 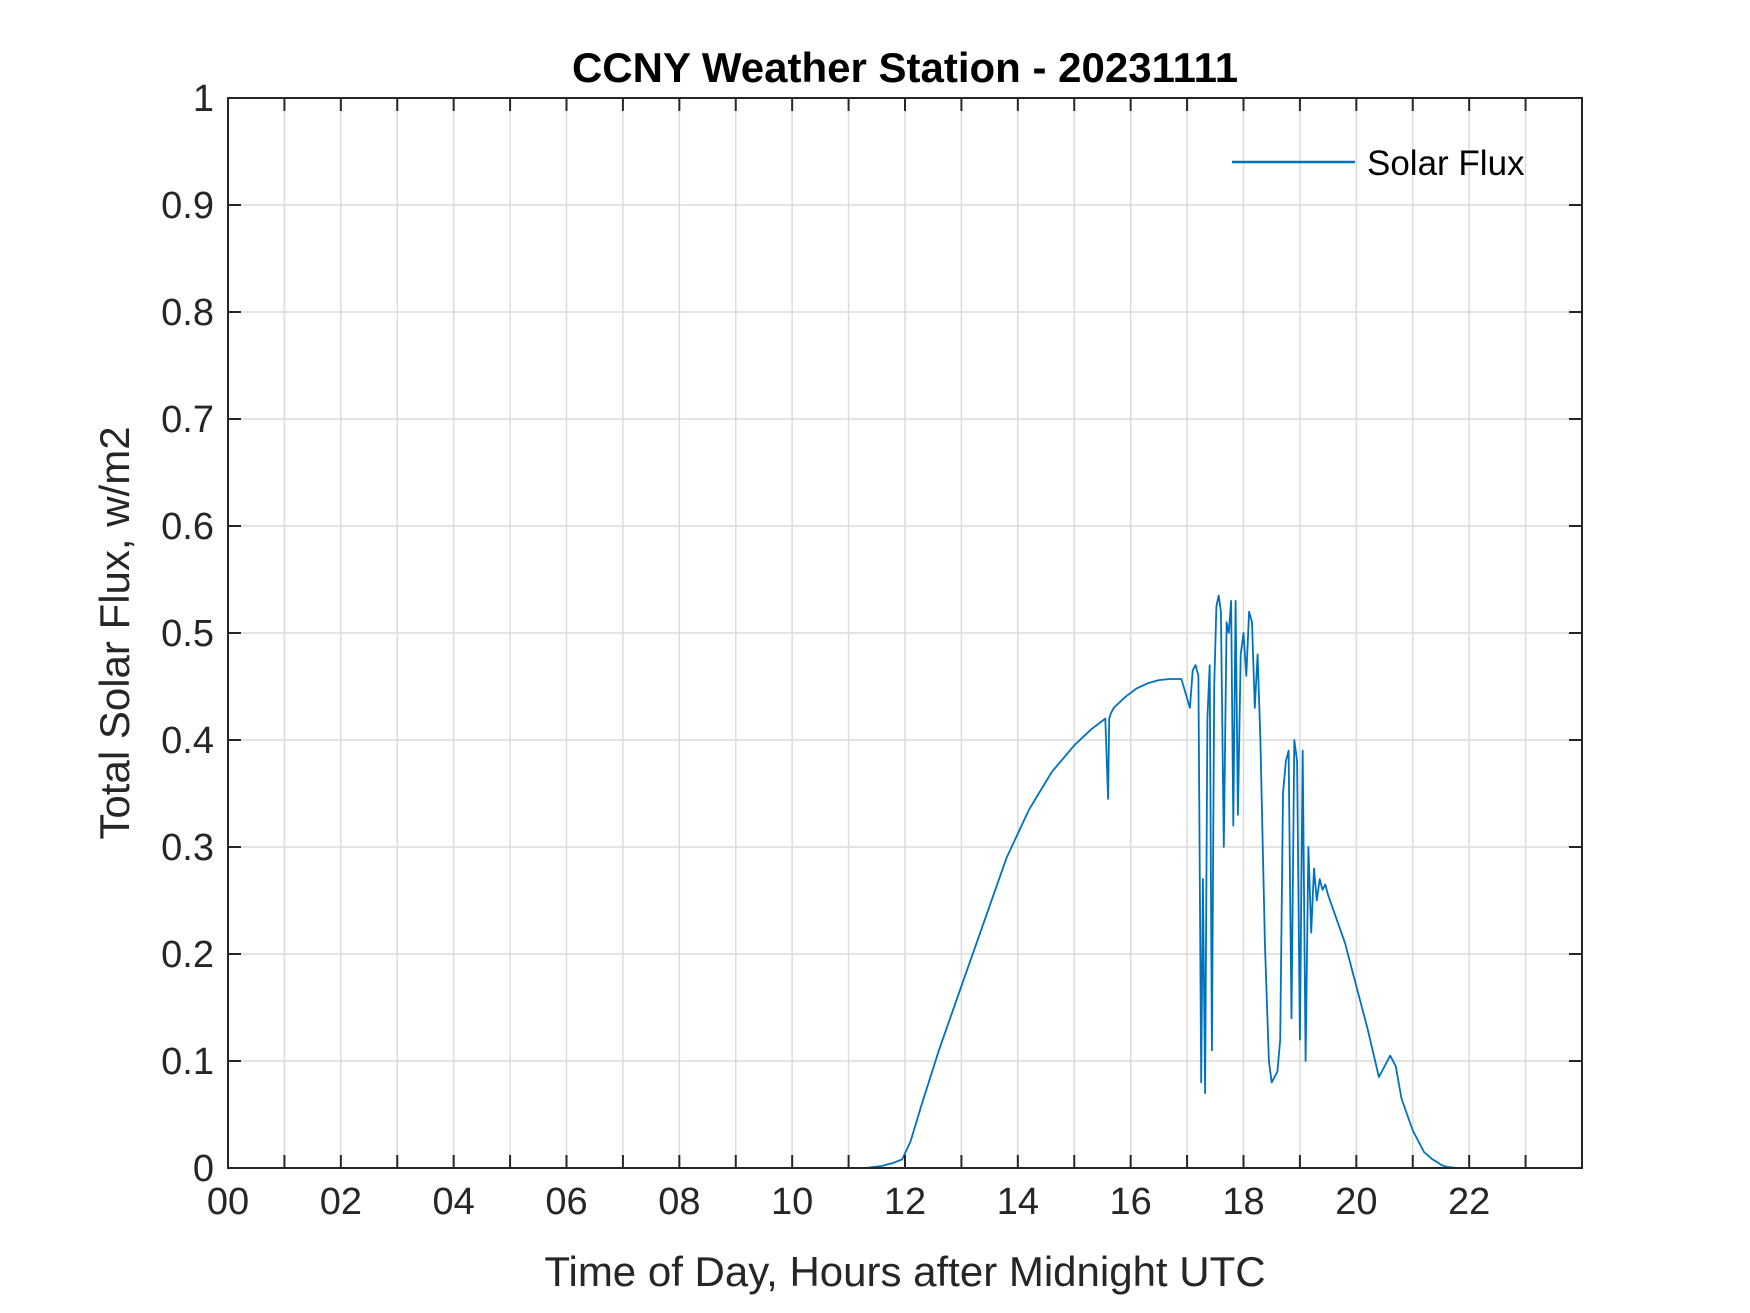 What do you see at coordinates (187, 634) in the screenshot?
I see `y-tick-label: 0.5` at bounding box center [187, 634].